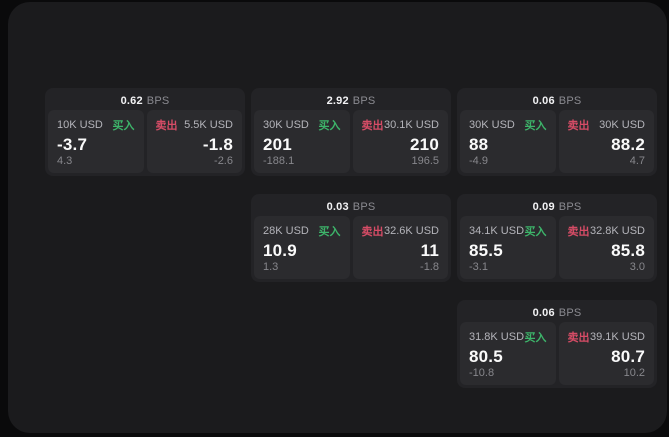 This screenshot has height=437, width=669. I want to click on spread-header: 0.09 BPS, so click(557, 206).